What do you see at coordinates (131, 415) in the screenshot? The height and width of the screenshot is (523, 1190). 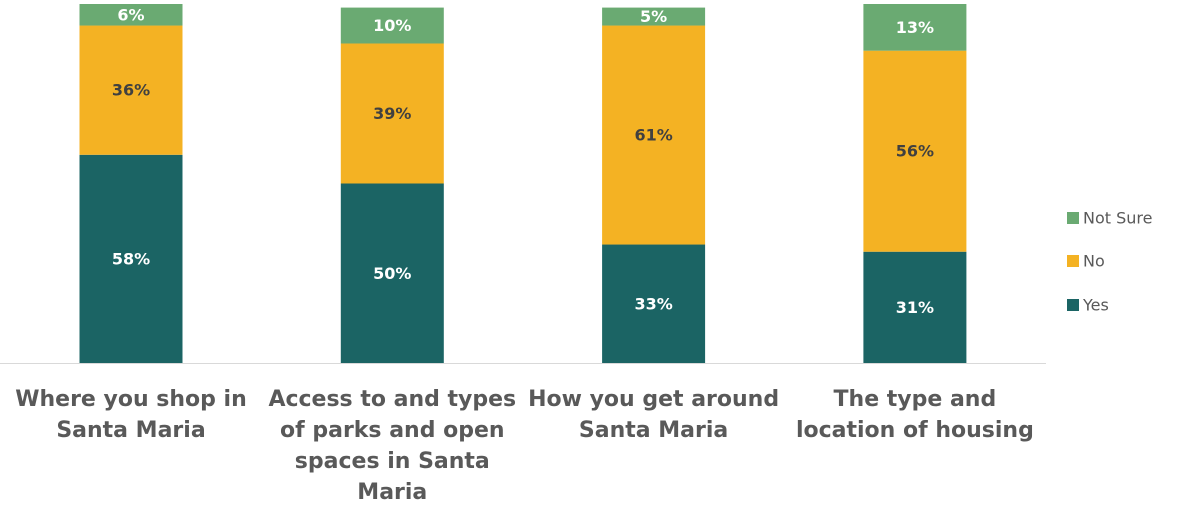 I see `category-label: Where you shop in Santa Maria` at bounding box center [131, 415].